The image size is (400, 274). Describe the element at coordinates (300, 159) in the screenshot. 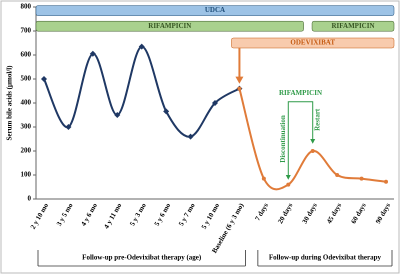

I see `note-arrow` at that location.